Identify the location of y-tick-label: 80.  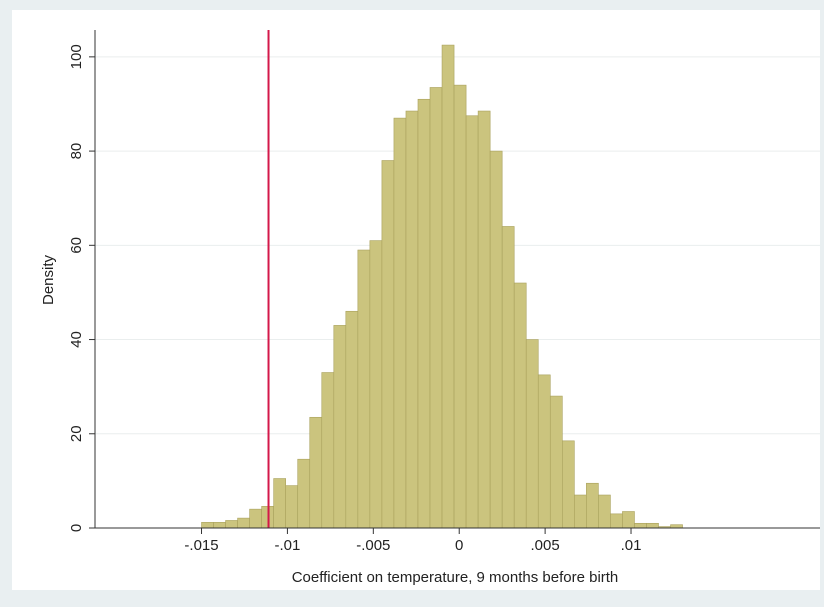
(76, 151).